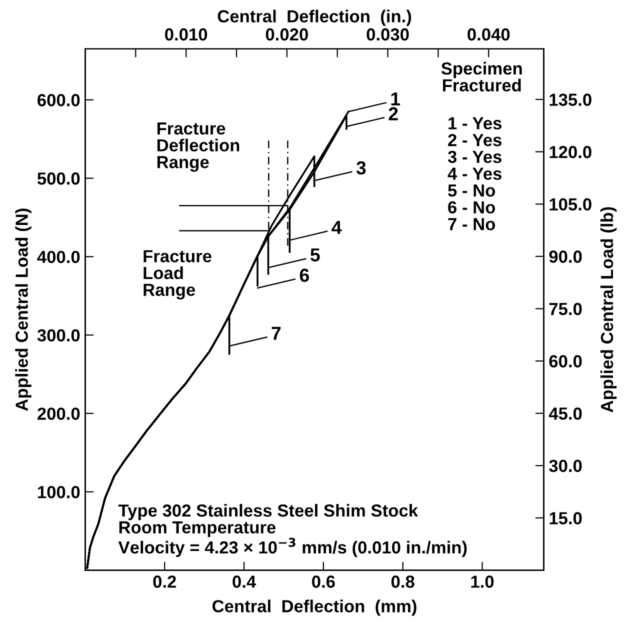 The height and width of the screenshot is (635, 636). Describe the element at coordinates (402, 582) in the screenshot. I see `x-tick-label: 0.8` at that location.